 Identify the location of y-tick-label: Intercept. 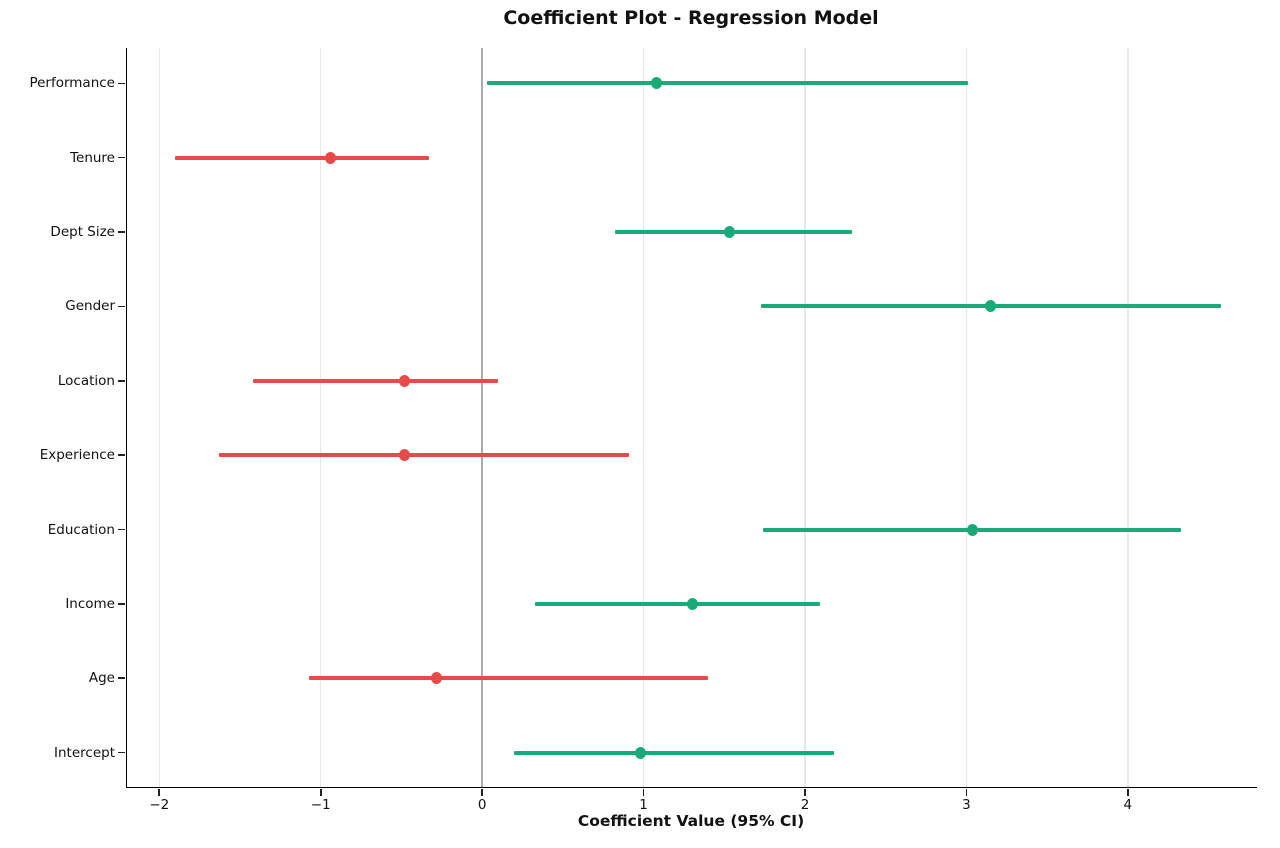
(84, 752).